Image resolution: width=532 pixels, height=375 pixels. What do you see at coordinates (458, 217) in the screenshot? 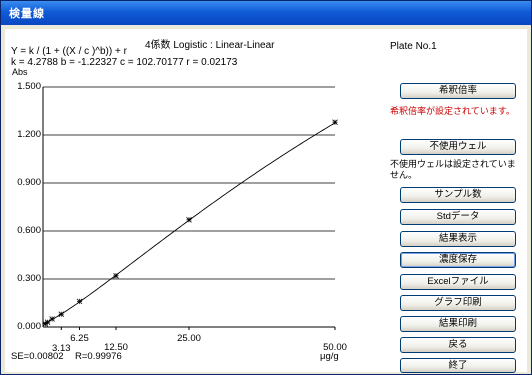
I see `std-data-button: Stdデータ` at bounding box center [458, 217].